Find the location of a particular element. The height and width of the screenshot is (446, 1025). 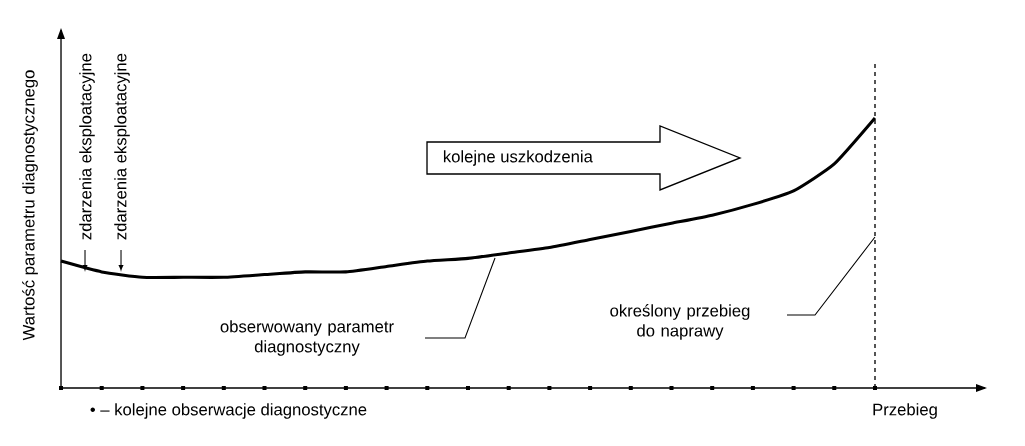

text: • – kolejne obserwacje diagnostyczne is located at coordinates (228, 411).